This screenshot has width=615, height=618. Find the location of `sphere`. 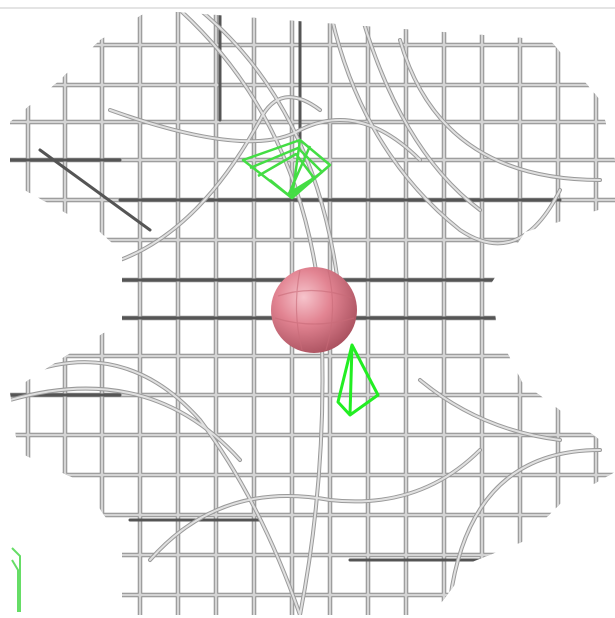

sphere is located at coordinates (314, 310).